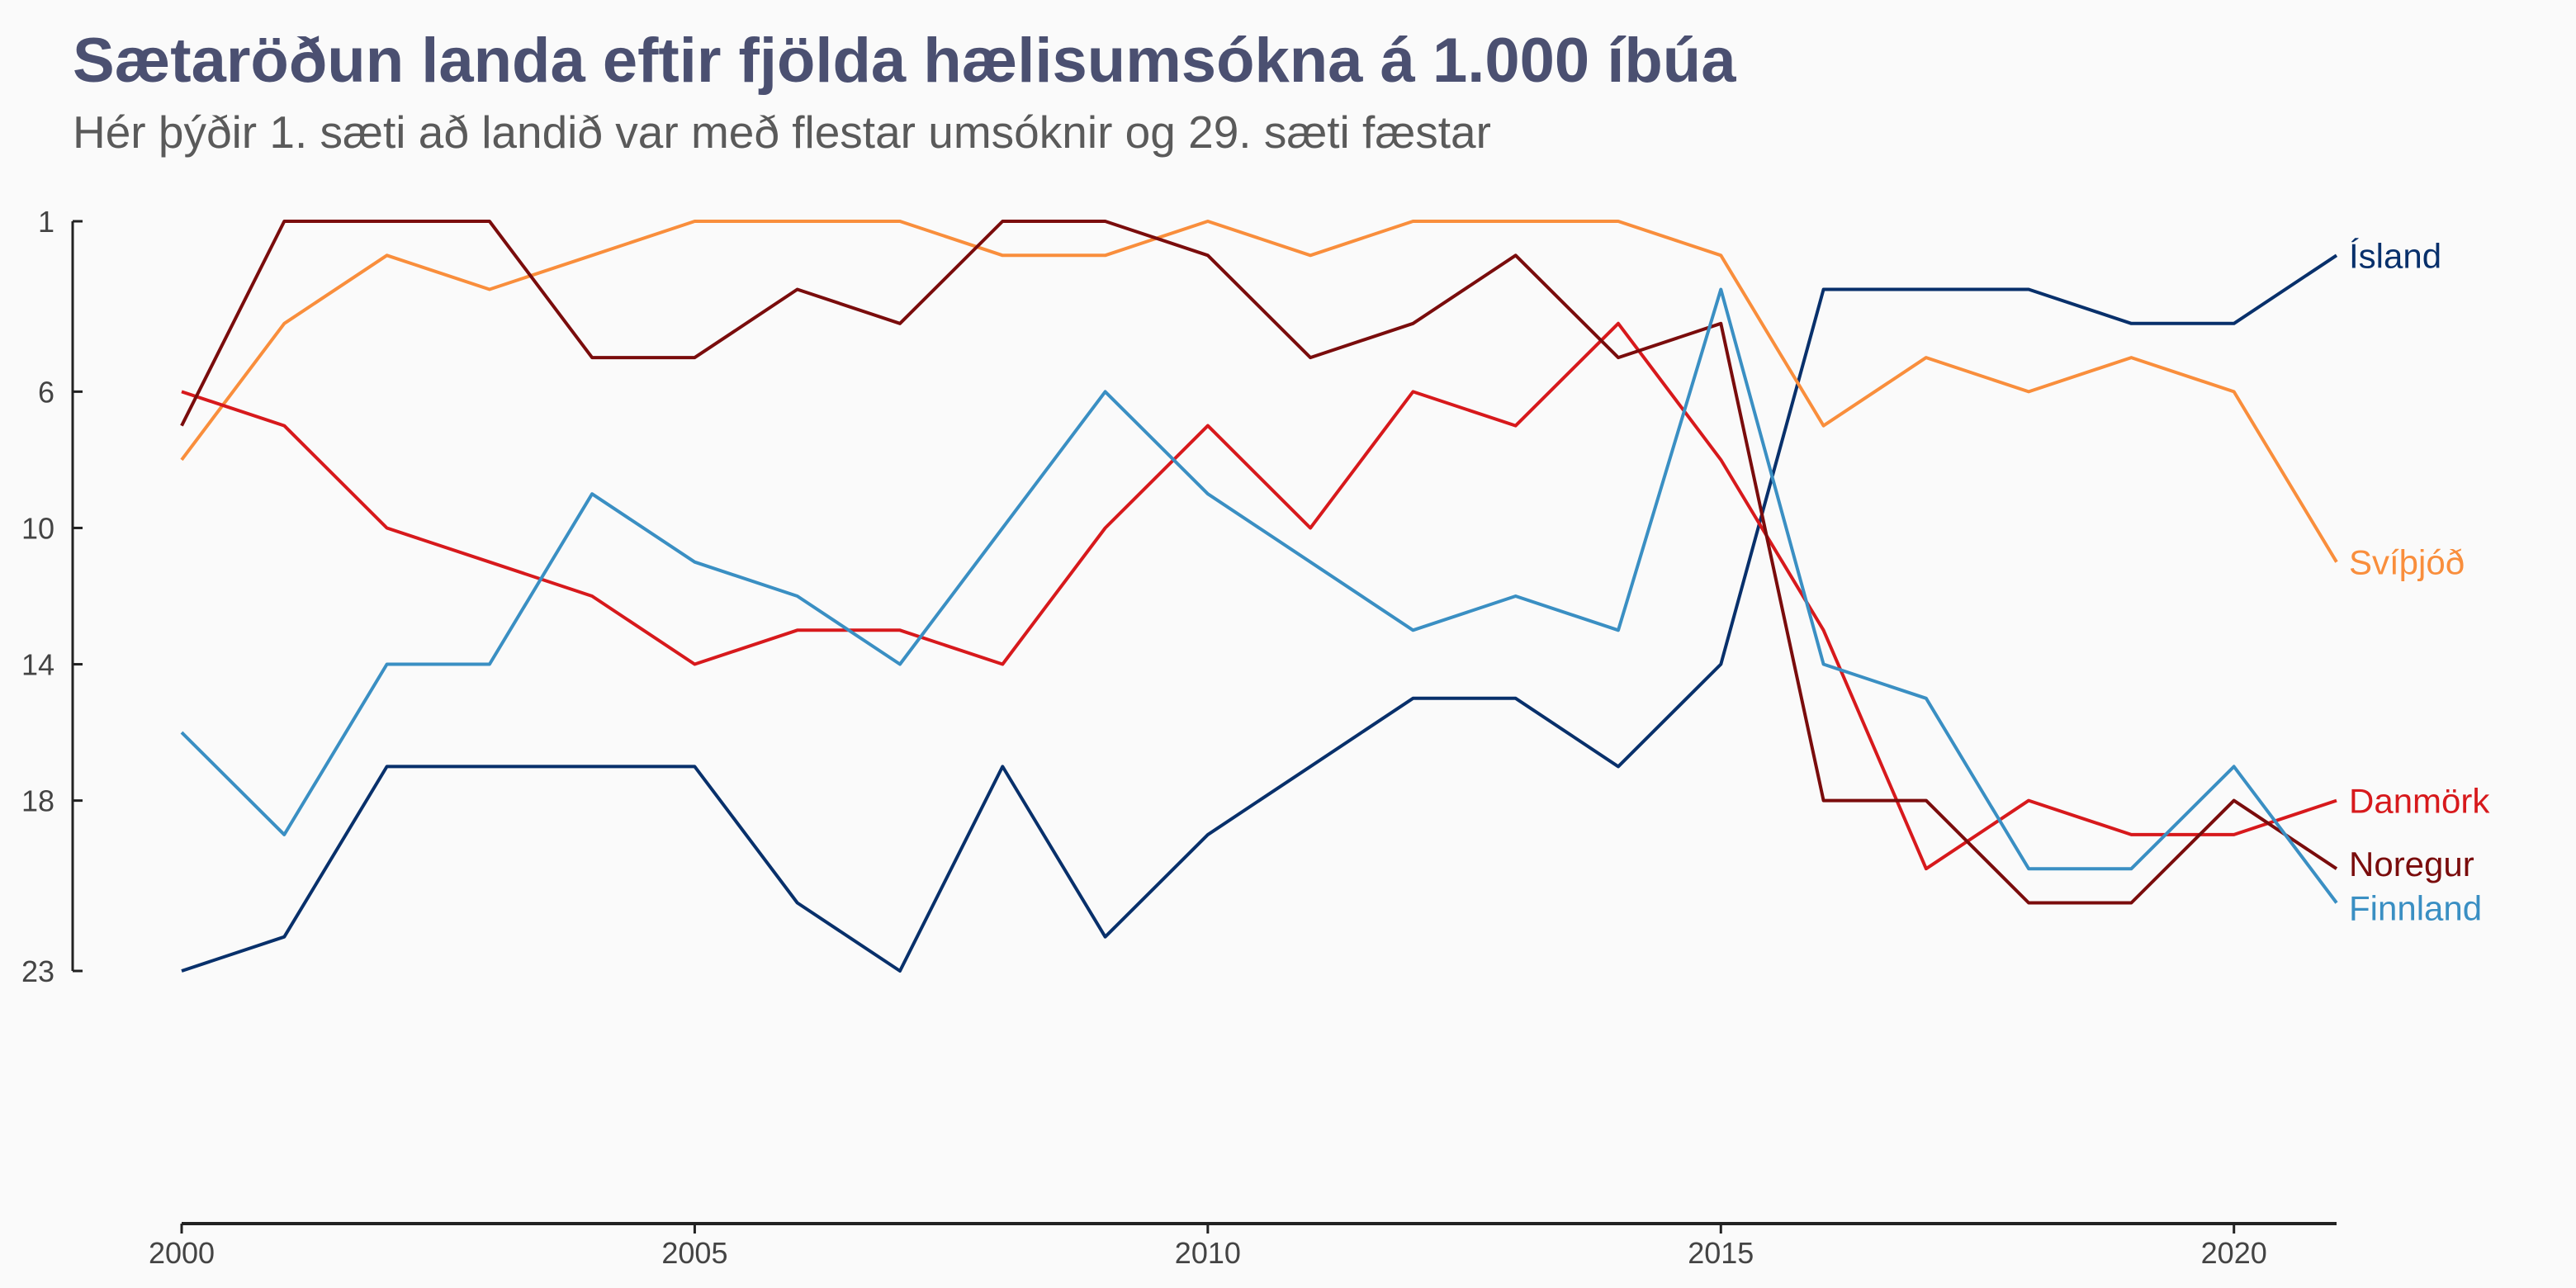  Describe the element at coordinates (37, 665) in the screenshot. I see `y-tick-label: 14` at that location.